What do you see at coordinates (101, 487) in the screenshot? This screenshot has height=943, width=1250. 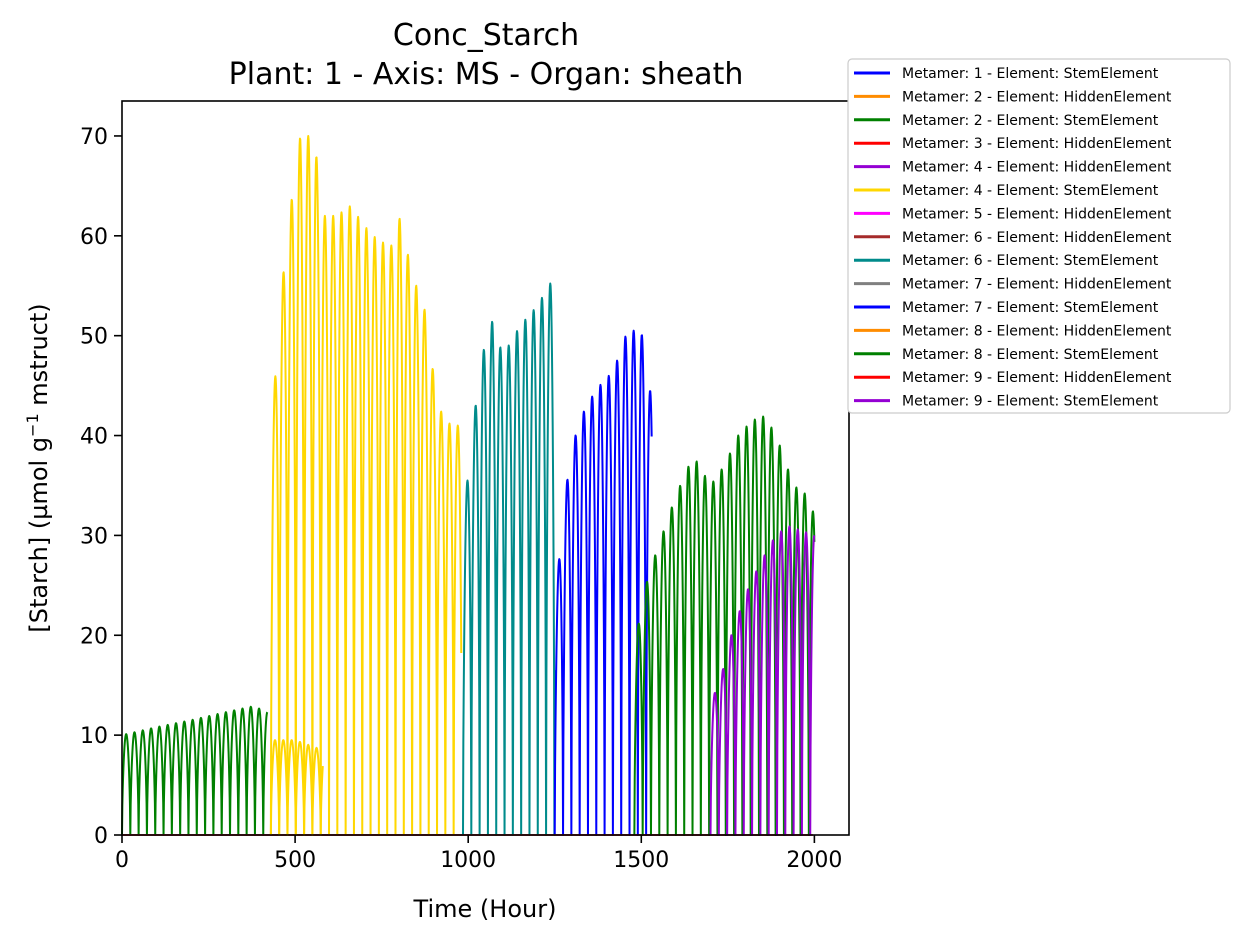 I see `y-ticks: 0 10 20 30 40 50 60 70` at bounding box center [101, 487].